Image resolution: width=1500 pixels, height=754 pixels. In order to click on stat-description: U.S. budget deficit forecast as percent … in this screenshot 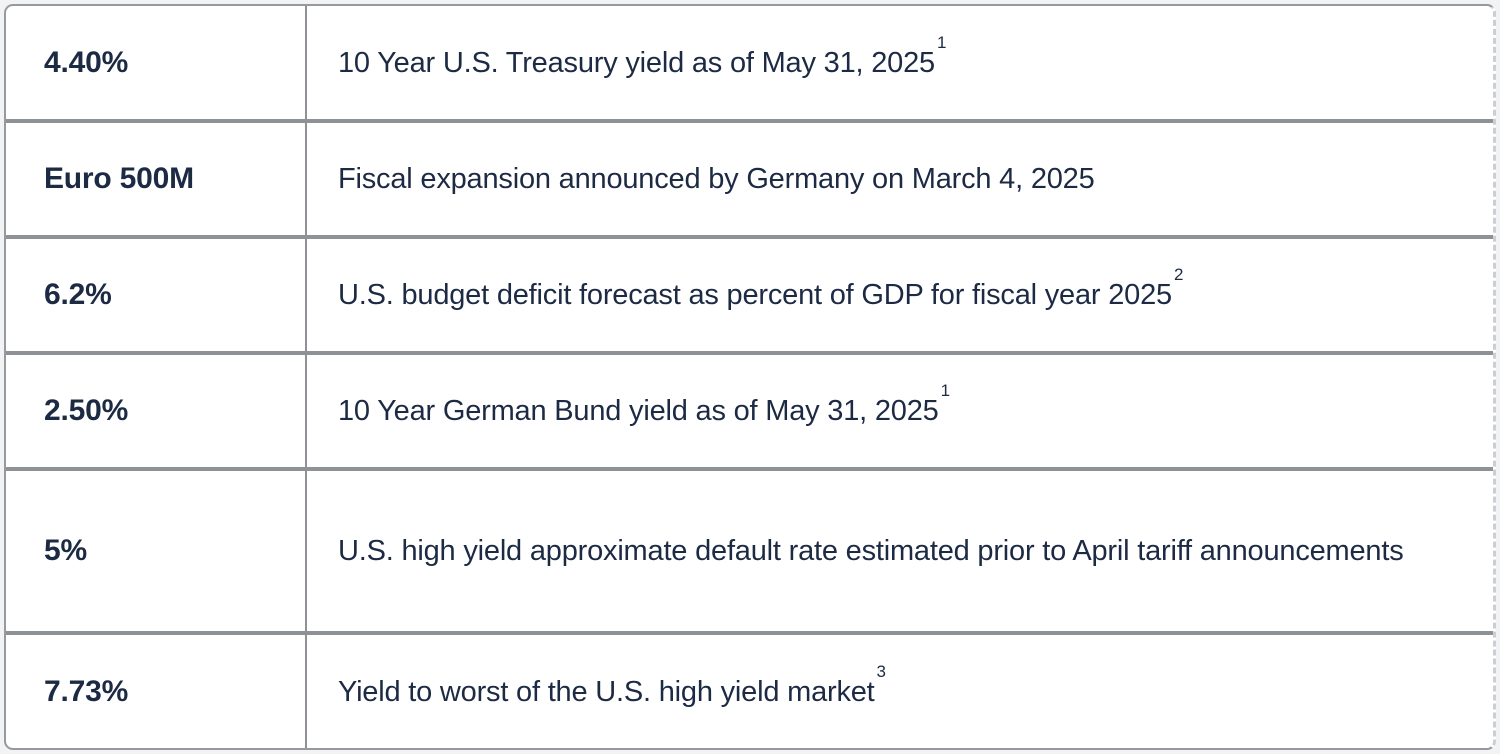, I will do `click(761, 293)`.